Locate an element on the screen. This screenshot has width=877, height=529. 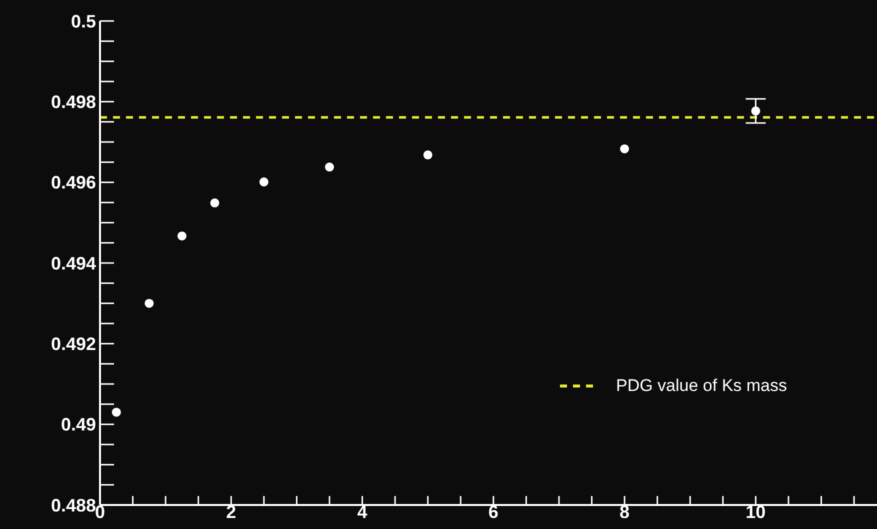
y-tick-label: 0.5 is located at coordinates (83, 21).